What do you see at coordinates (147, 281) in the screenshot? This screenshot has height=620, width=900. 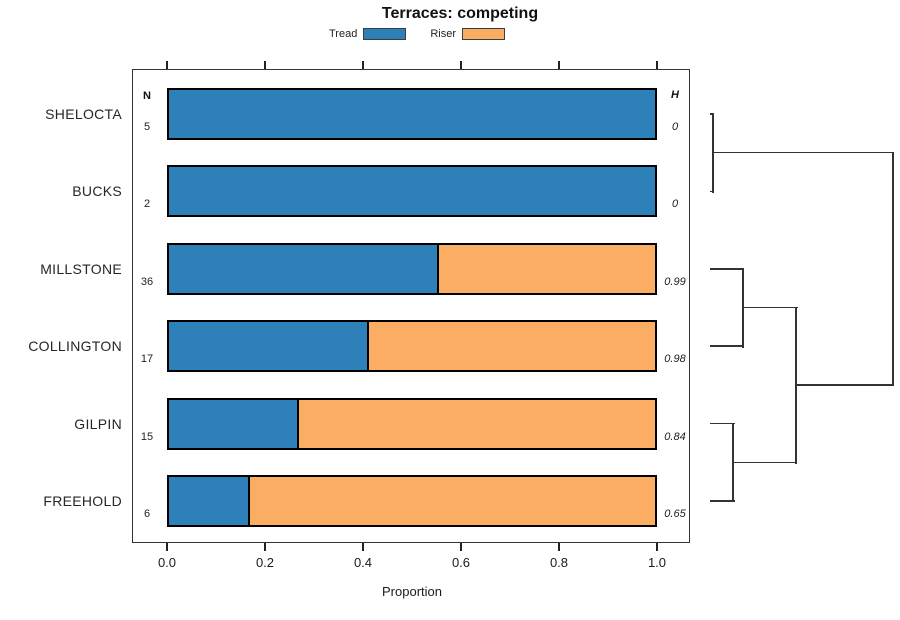 I see `n-value: 36` at bounding box center [147, 281].